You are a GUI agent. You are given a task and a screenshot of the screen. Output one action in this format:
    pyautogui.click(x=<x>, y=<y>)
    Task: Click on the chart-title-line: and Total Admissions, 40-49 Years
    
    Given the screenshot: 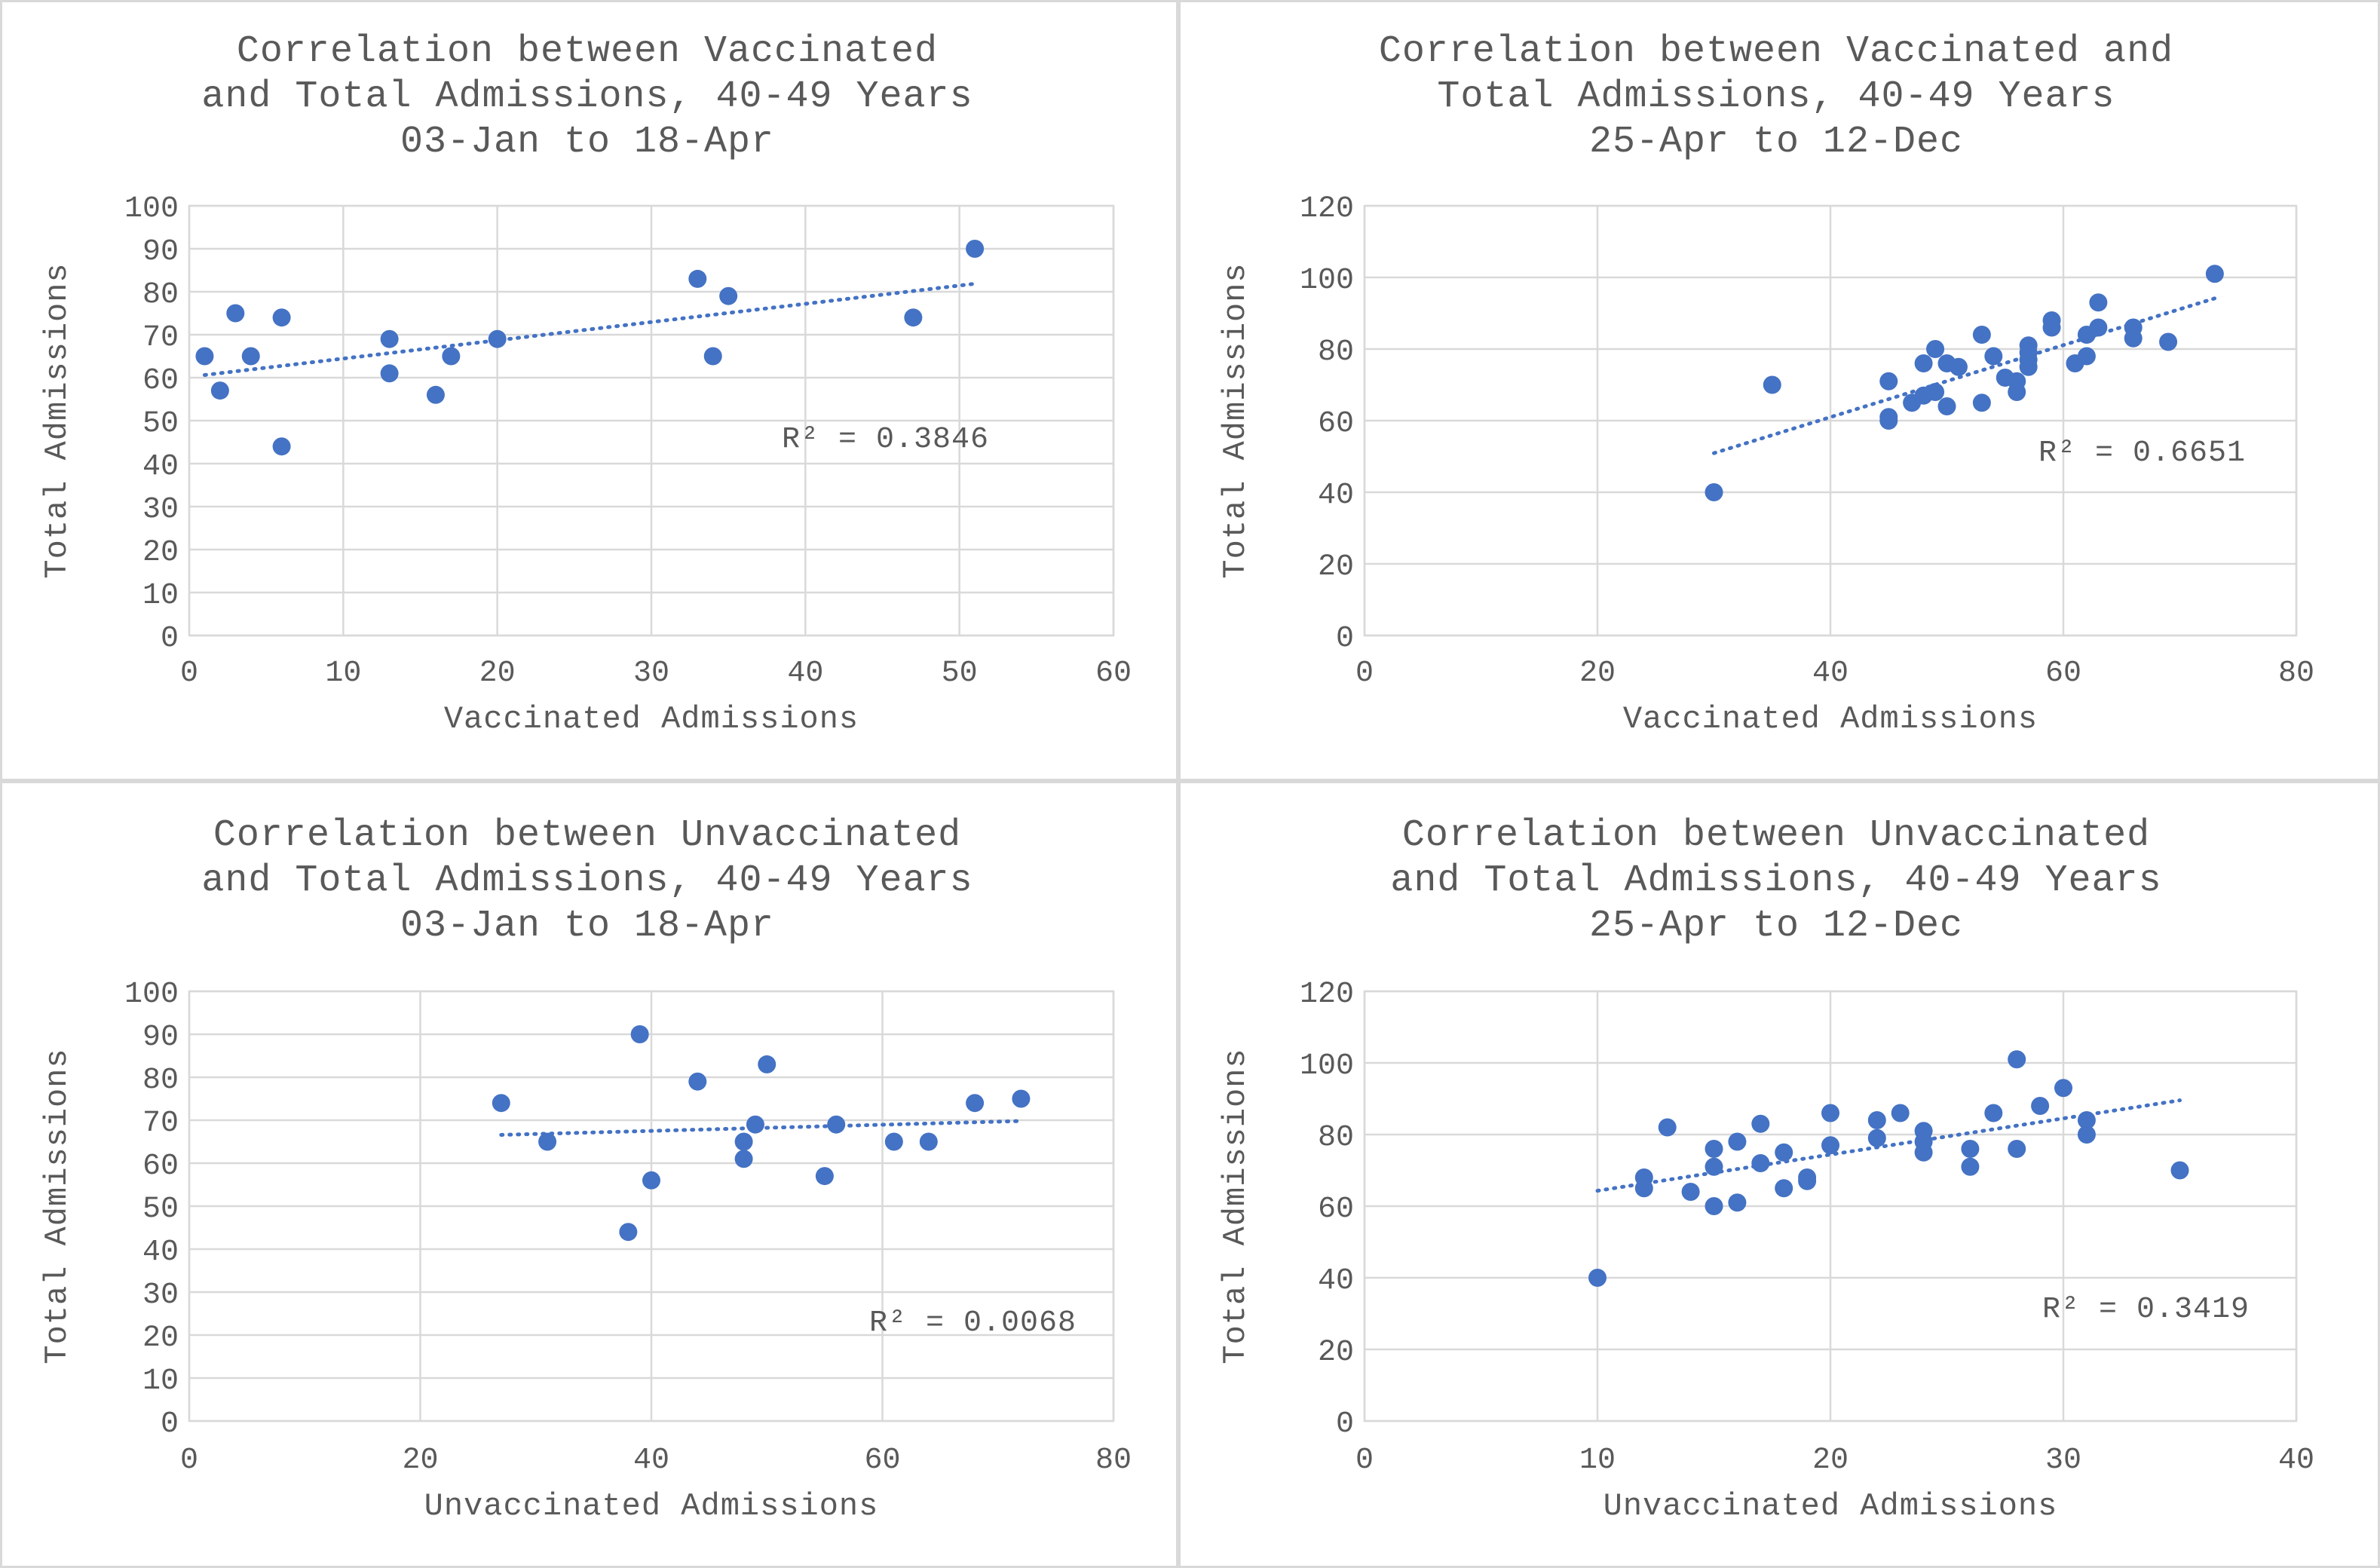 What is the action you would take?
    pyautogui.click(x=587, y=880)
    